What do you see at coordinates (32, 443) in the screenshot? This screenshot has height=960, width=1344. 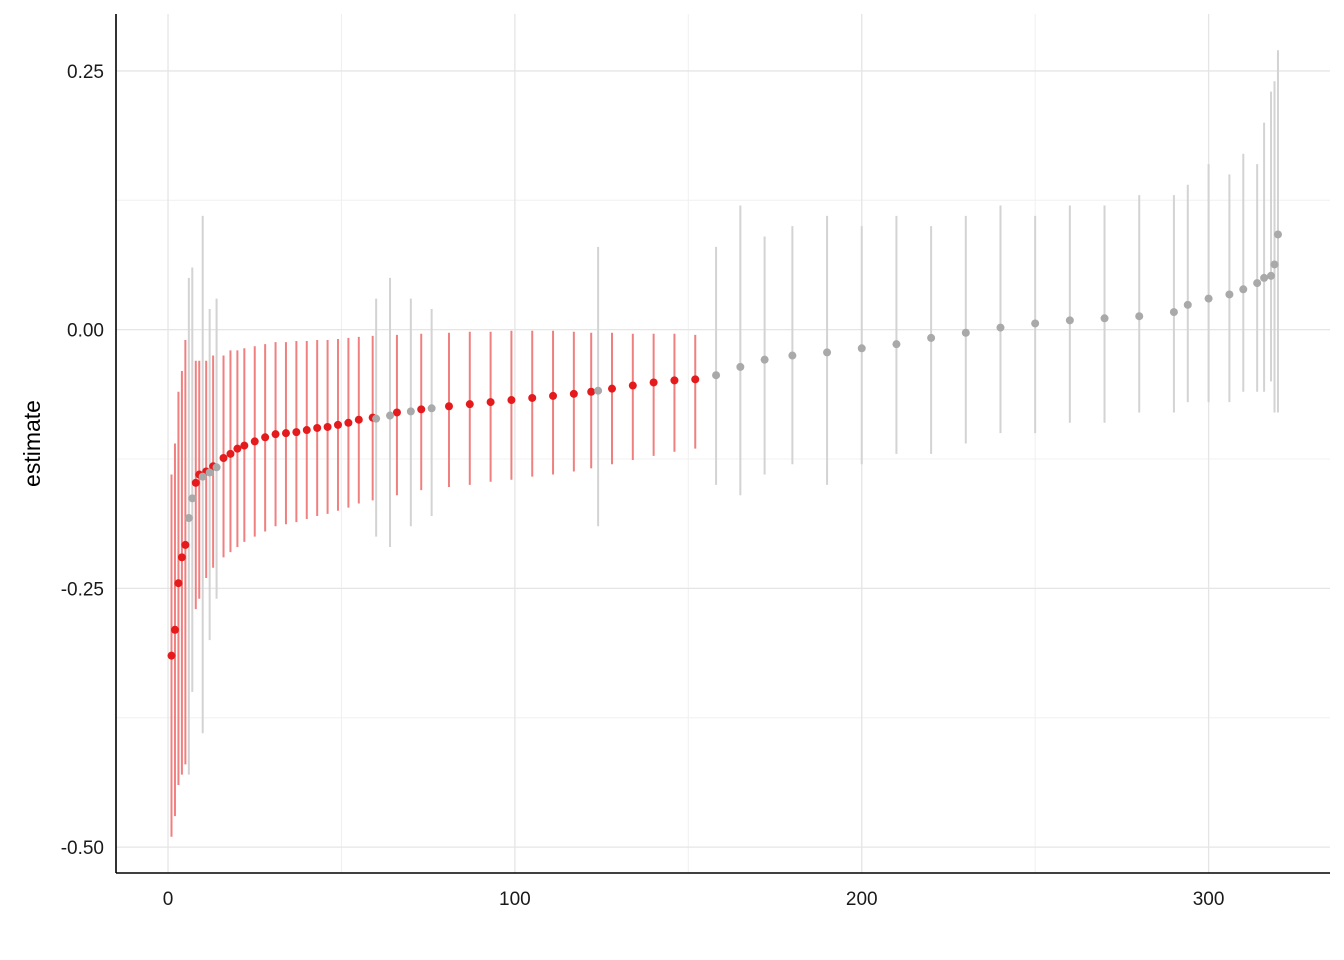 I see `y-axis-title: estimate` at bounding box center [32, 443].